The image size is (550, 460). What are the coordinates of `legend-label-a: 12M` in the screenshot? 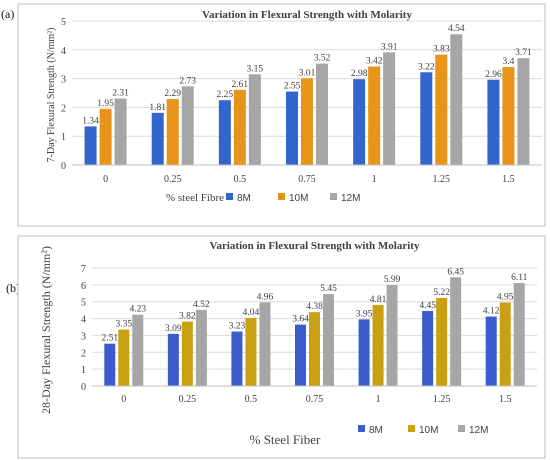 It's located at (350, 198).